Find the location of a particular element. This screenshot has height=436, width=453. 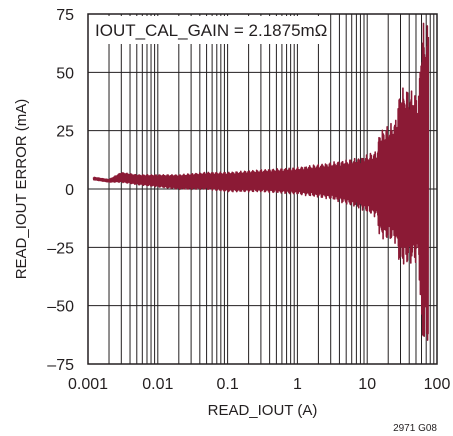

x-tick-labels: 0.001 0.01 0.1 1 10 100 is located at coordinates (259, 384).